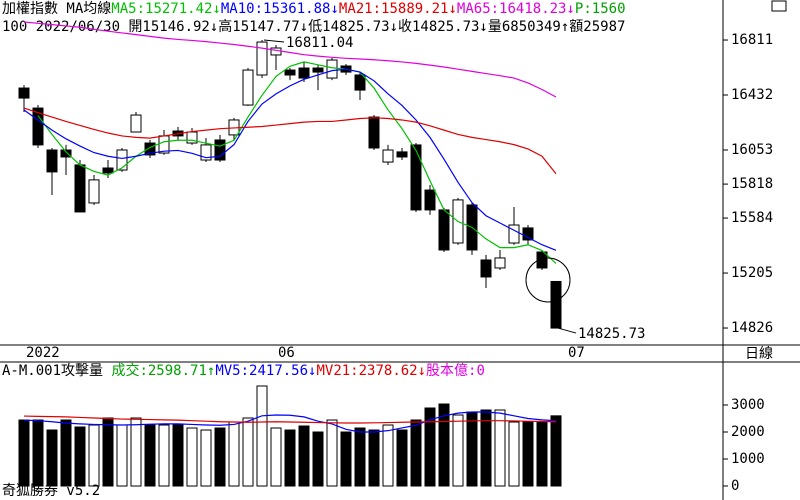  I want to click on chart-title: 加權指數 MA均線, so click(56, 9).